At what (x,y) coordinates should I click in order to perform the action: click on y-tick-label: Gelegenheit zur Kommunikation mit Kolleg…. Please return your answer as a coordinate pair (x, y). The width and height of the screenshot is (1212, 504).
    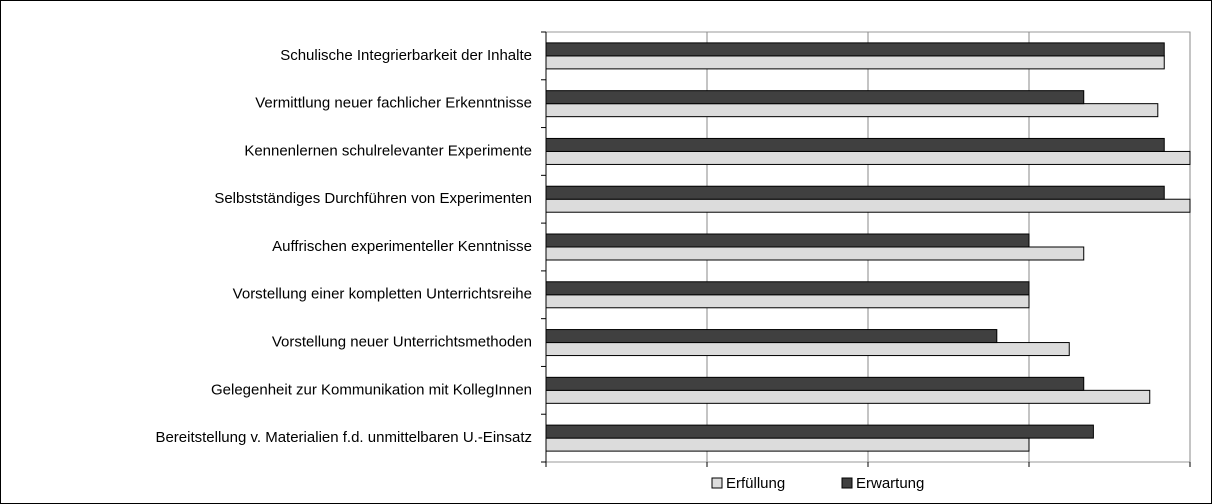
    Looking at the image, I should click on (371, 389).